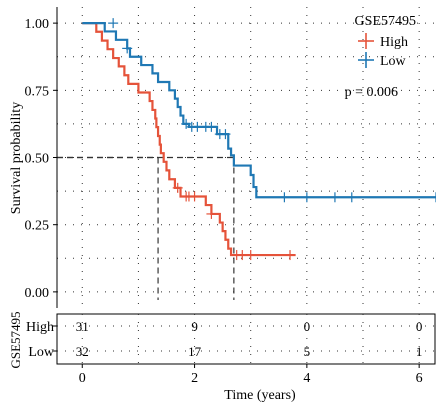 This screenshot has height=406, width=436. What do you see at coordinates (419, 351) in the screenshot?
I see `risk-count-low: 1` at bounding box center [419, 351].